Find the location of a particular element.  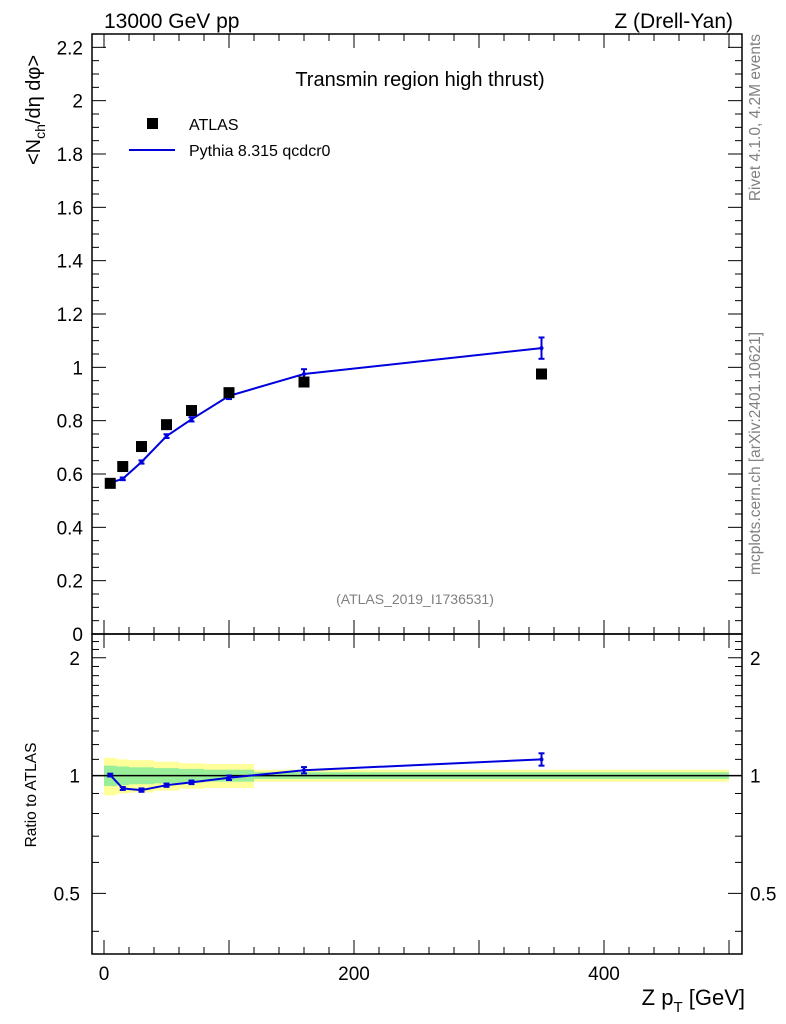

mcplots-label: mcplots.cern.ch [arXiv:2401.10621] is located at coordinates (755, 453).